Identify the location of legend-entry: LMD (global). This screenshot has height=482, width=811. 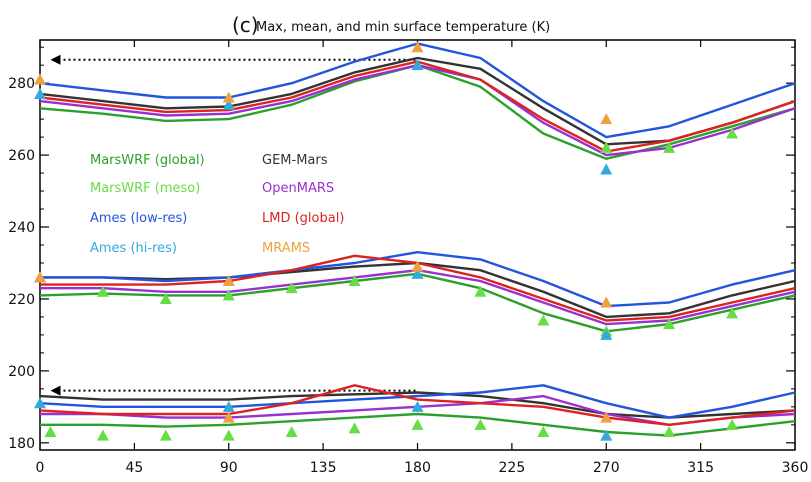
(303, 218).